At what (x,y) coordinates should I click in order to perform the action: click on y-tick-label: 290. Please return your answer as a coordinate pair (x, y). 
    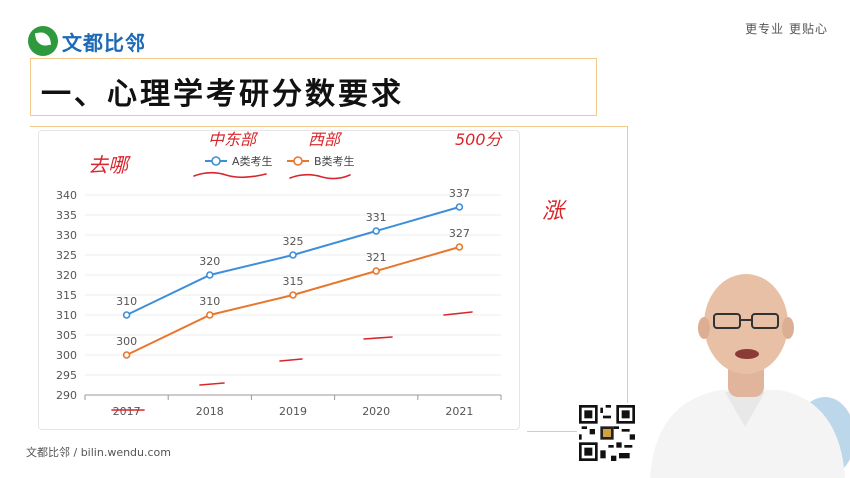
    Looking at the image, I should click on (66, 395).